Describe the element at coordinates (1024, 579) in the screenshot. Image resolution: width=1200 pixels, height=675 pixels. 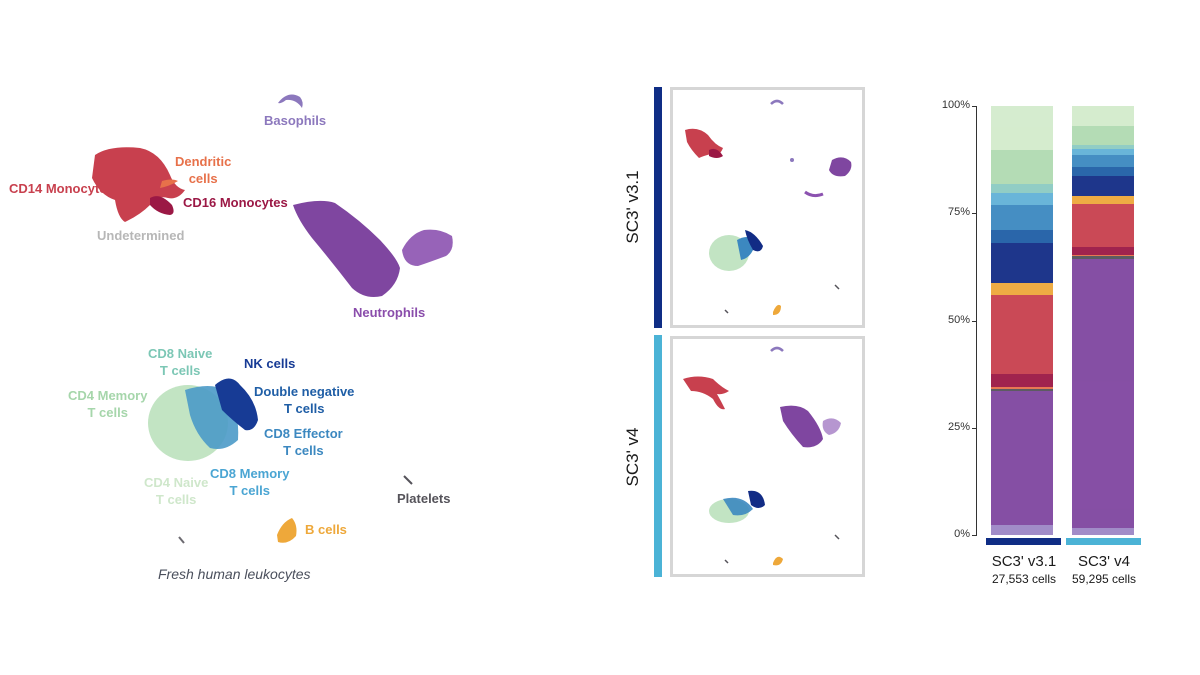
I see `x-count-v31: 27,553 cells` at that location.